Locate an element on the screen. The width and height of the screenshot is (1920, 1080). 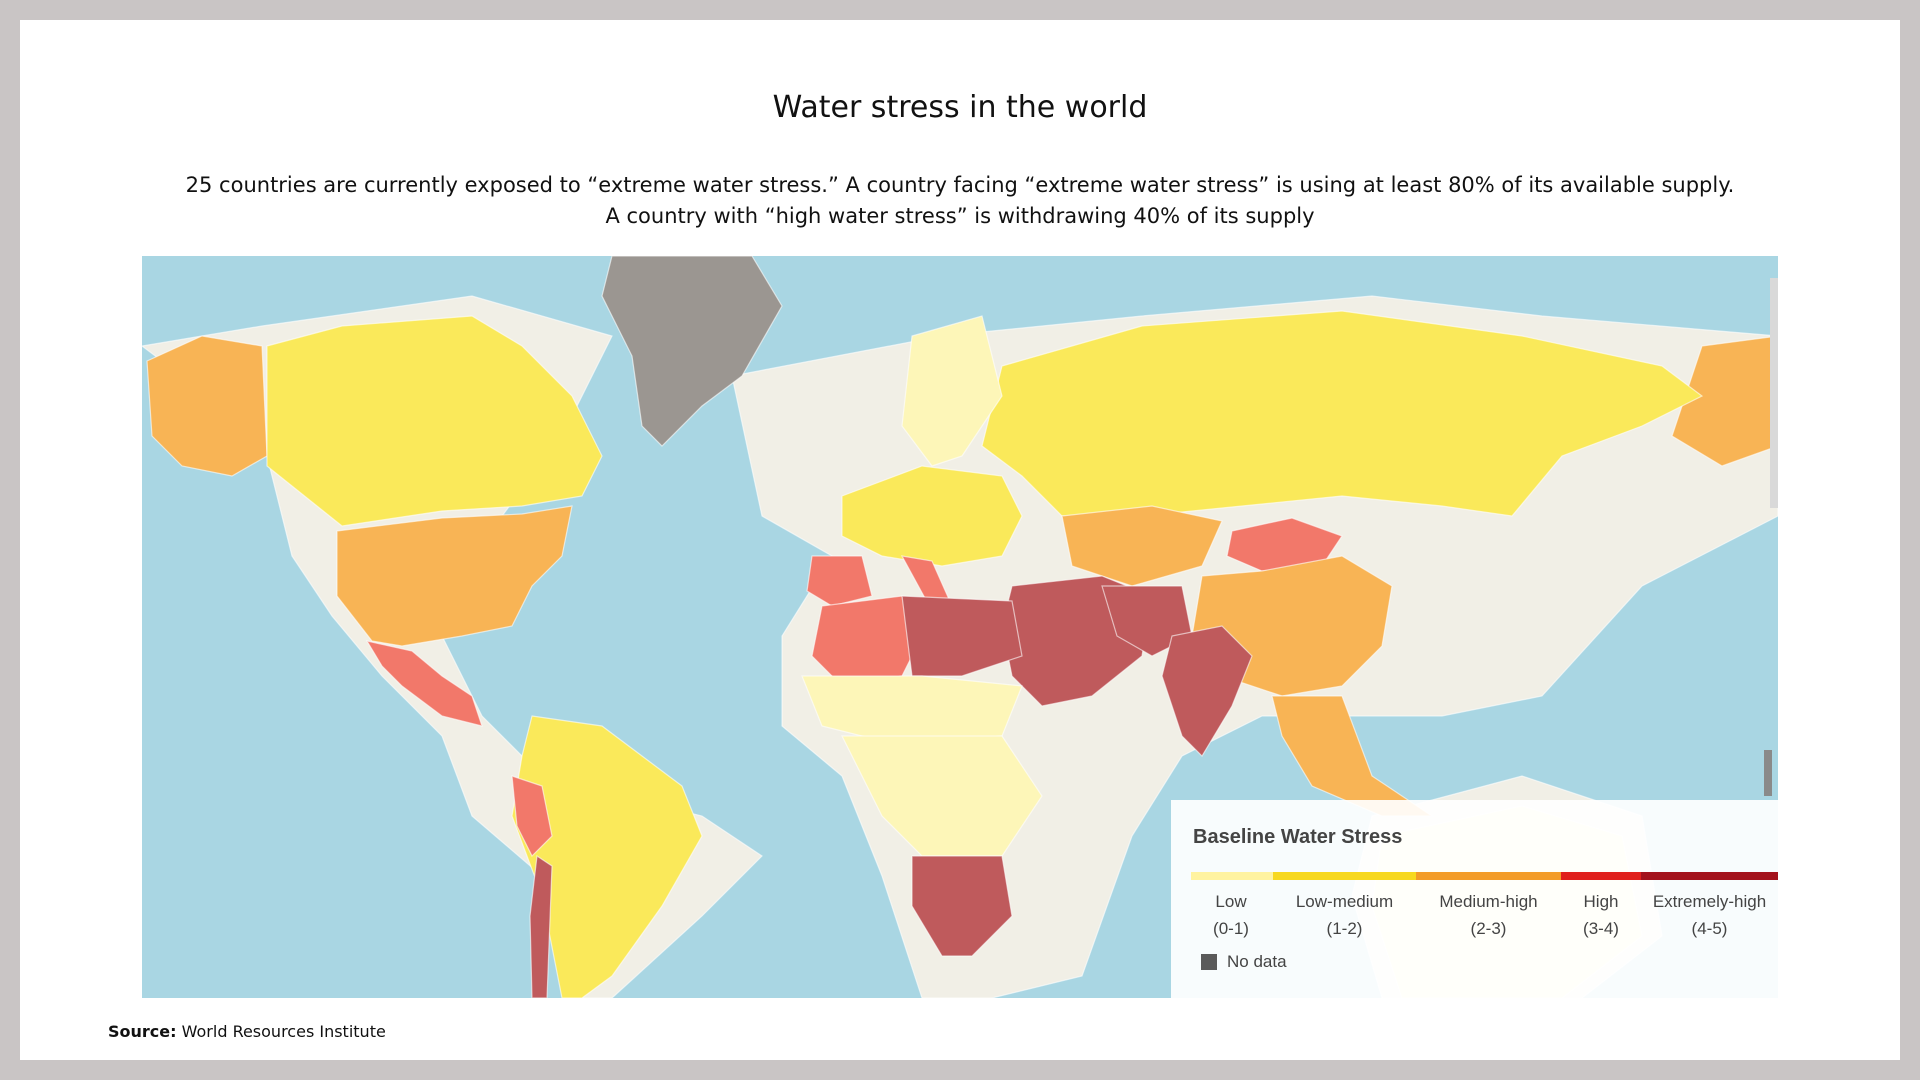
legend-no-data: No data is located at coordinates (1244, 962).